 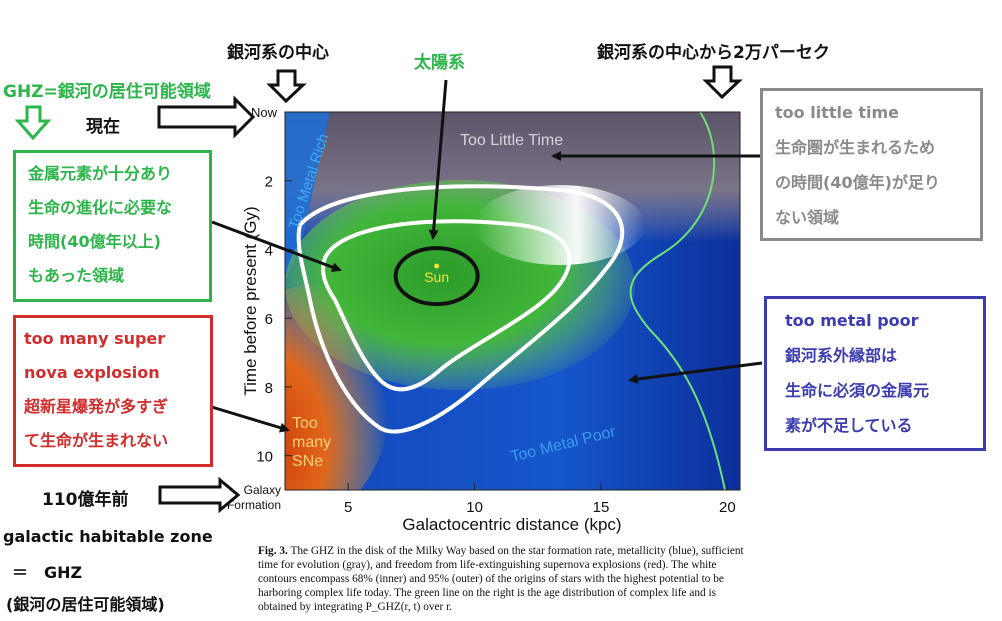 I want to click on y-tick-label: 4, so click(x=269, y=250).